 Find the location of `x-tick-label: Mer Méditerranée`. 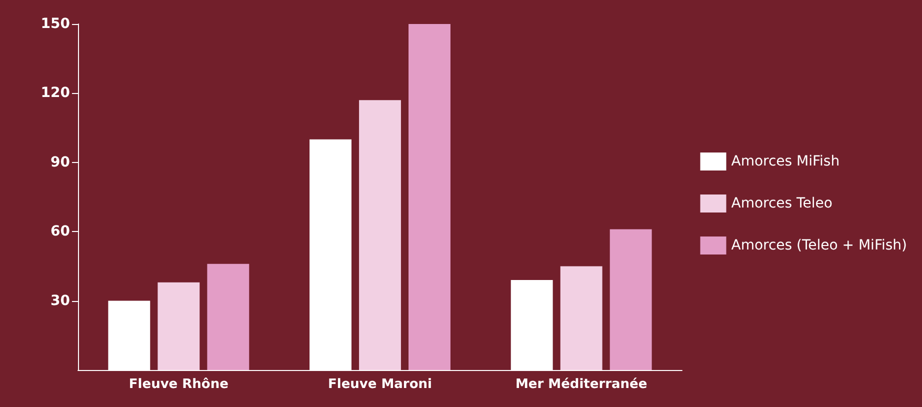

x-tick-label: Mer Méditerranée is located at coordinates (581, 384).